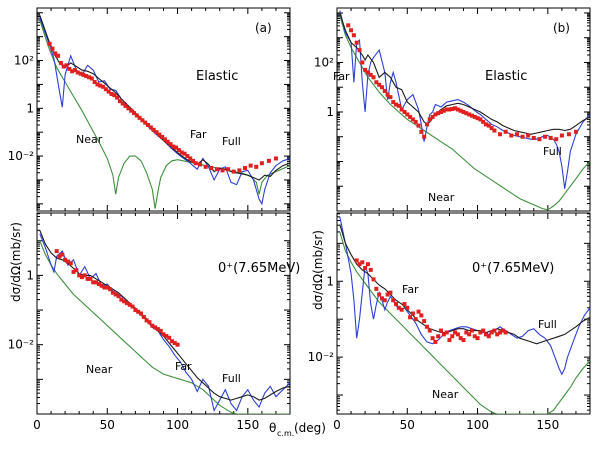  Describe the element at coordinates (324, 62) in the screenshot. I see `y-tick-label: 10²` at that location.